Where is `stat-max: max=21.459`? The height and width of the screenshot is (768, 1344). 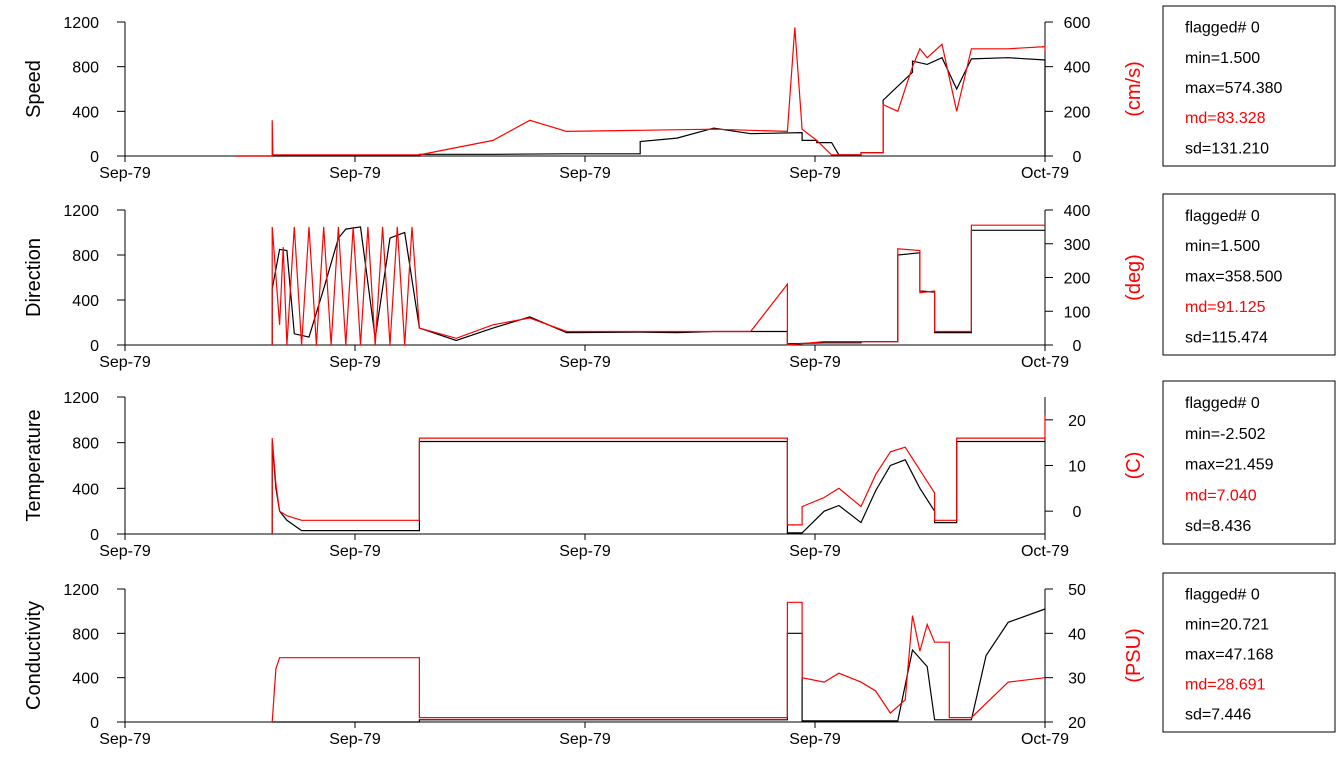 stat-max: max=21.459 is located at coordinates (1229, 465).